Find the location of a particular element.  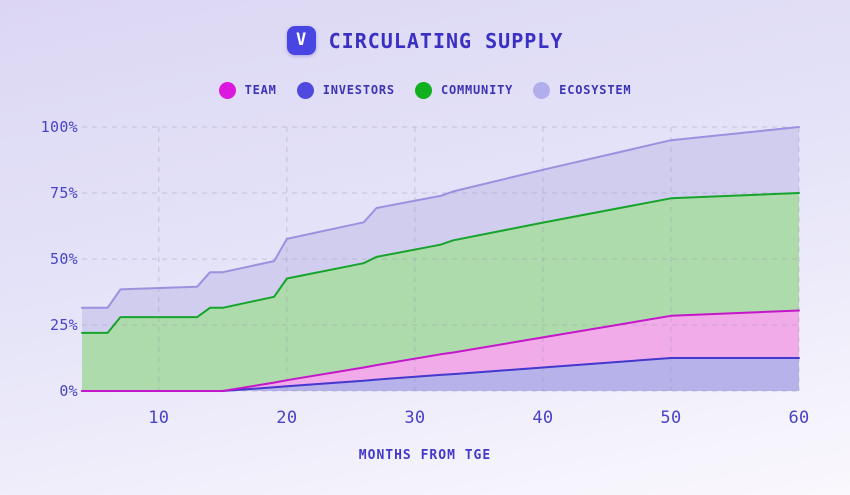

legend-item-ecosystem: ECOSYSTEM is located at coordinates (582, 90).